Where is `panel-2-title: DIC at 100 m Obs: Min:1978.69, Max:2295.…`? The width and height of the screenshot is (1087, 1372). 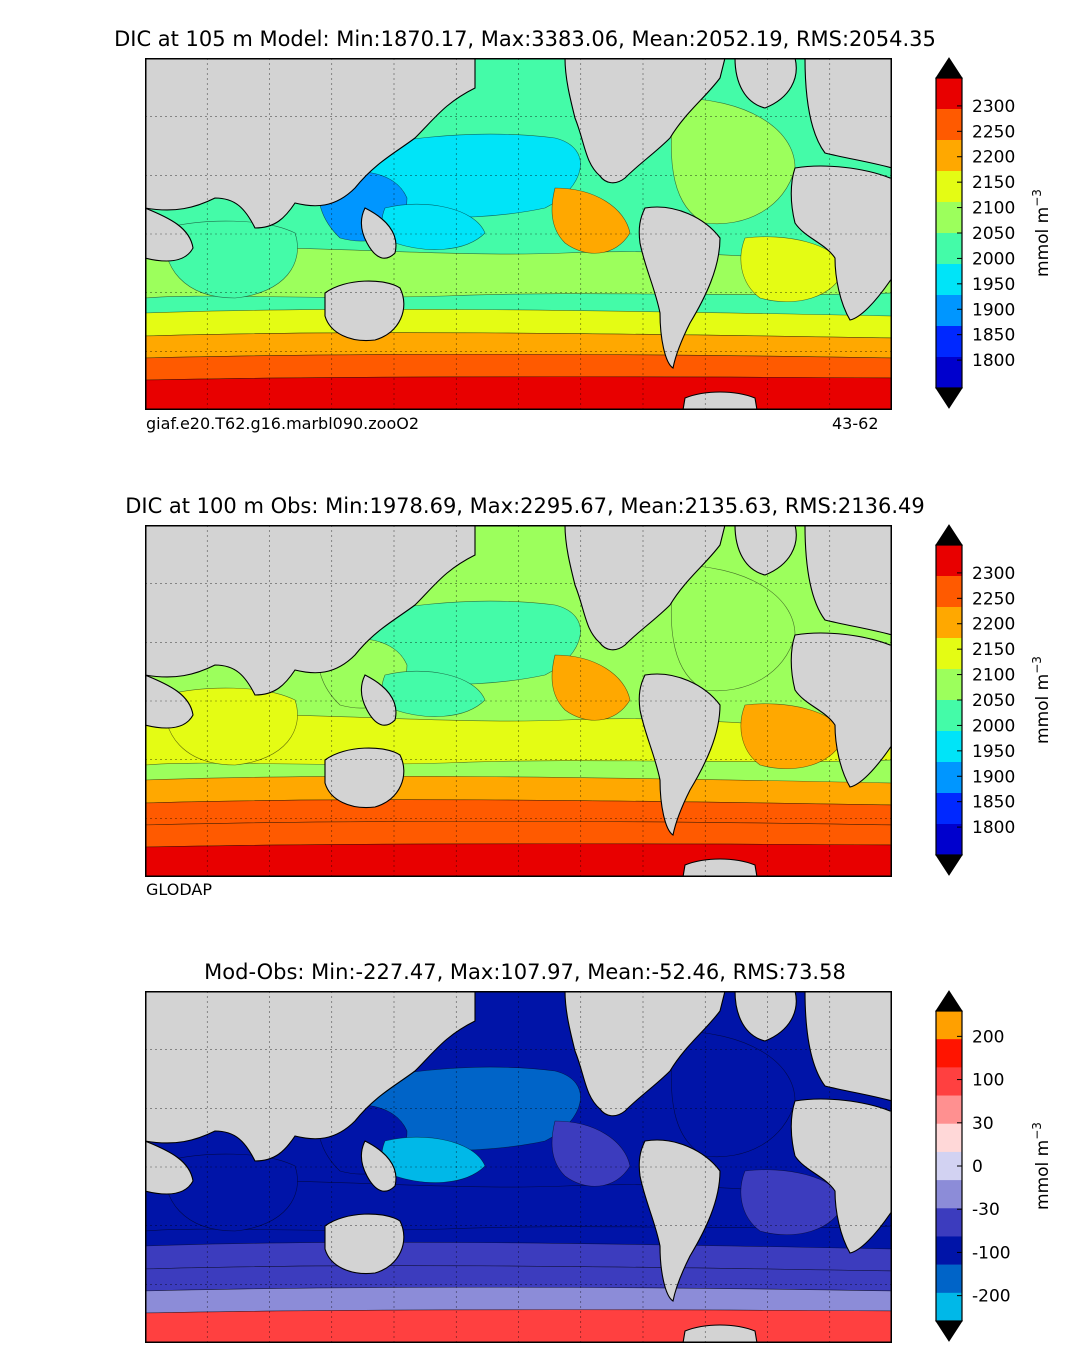
panel-2-title: DIC at 100 m Obs: Min:1978.69, Max:2295.… is located at coordinates (525, 506).